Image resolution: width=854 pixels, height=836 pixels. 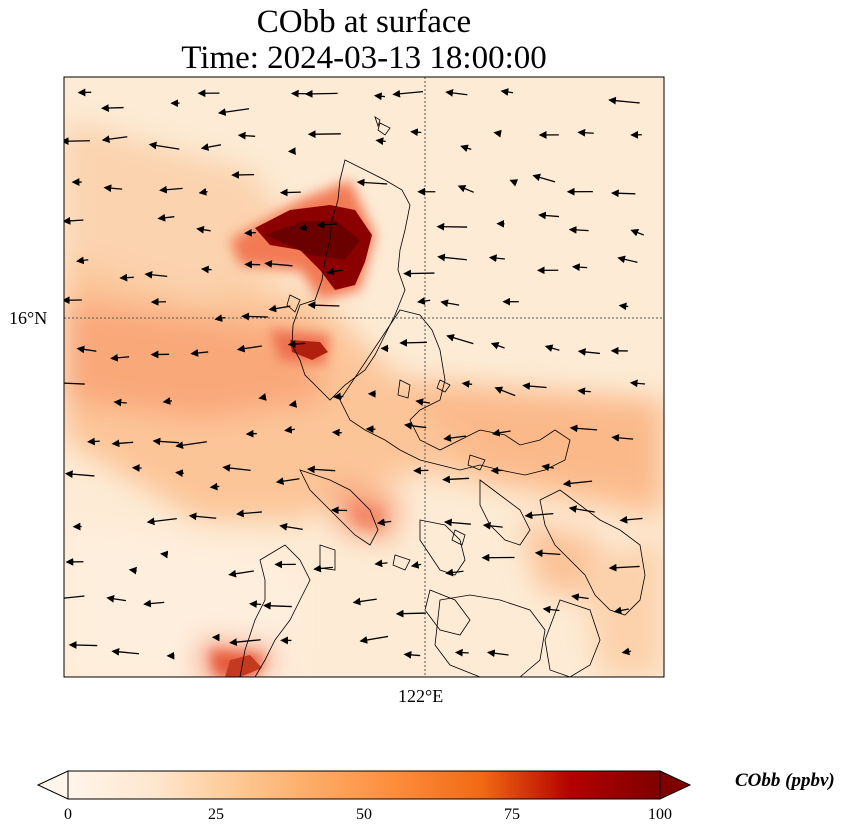 What do you see at coordinates (364, 785) in the screenshot?
I see `colorbar-gradient` at bounding box center [364, 785].